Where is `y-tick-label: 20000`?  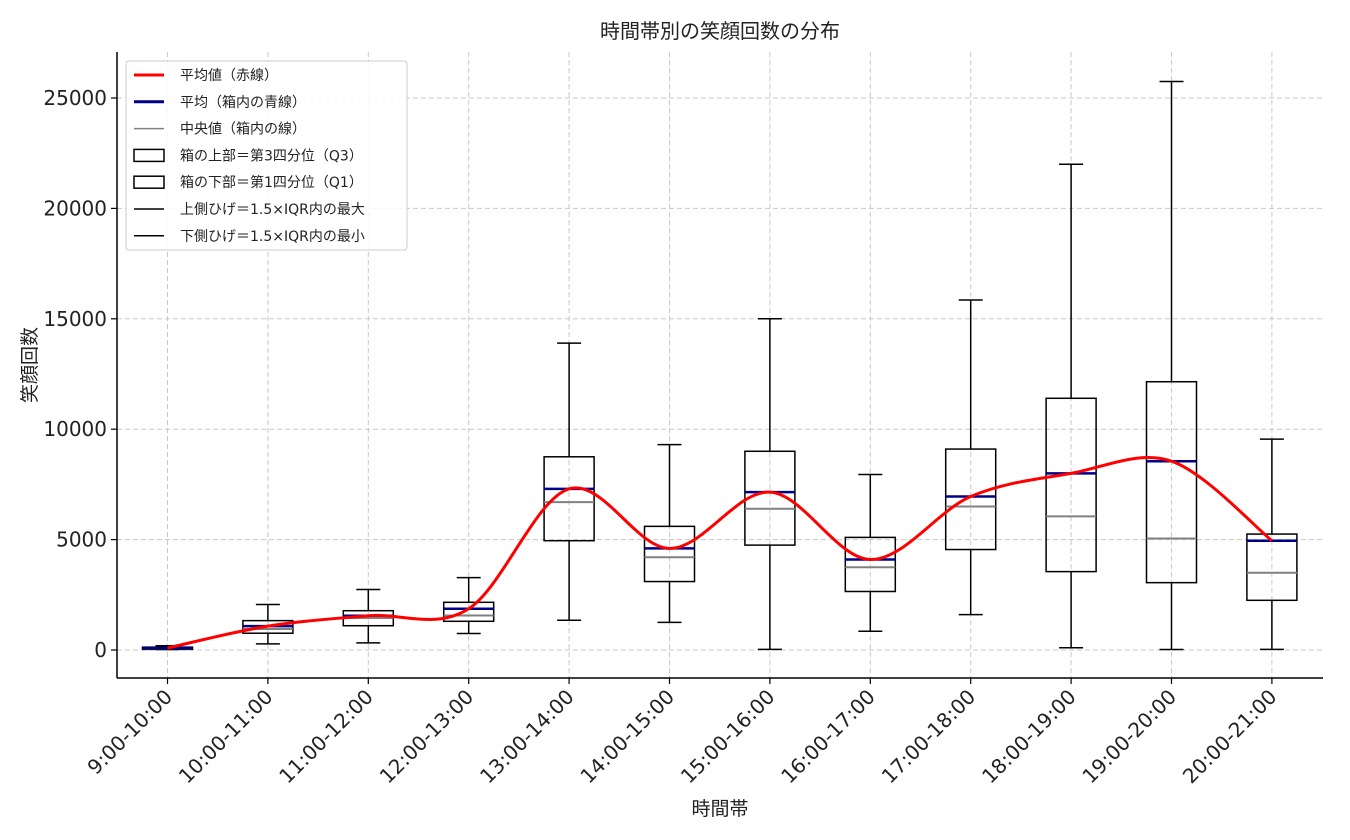
y-tick-label: 20000 is located at coordinates (75, 208).